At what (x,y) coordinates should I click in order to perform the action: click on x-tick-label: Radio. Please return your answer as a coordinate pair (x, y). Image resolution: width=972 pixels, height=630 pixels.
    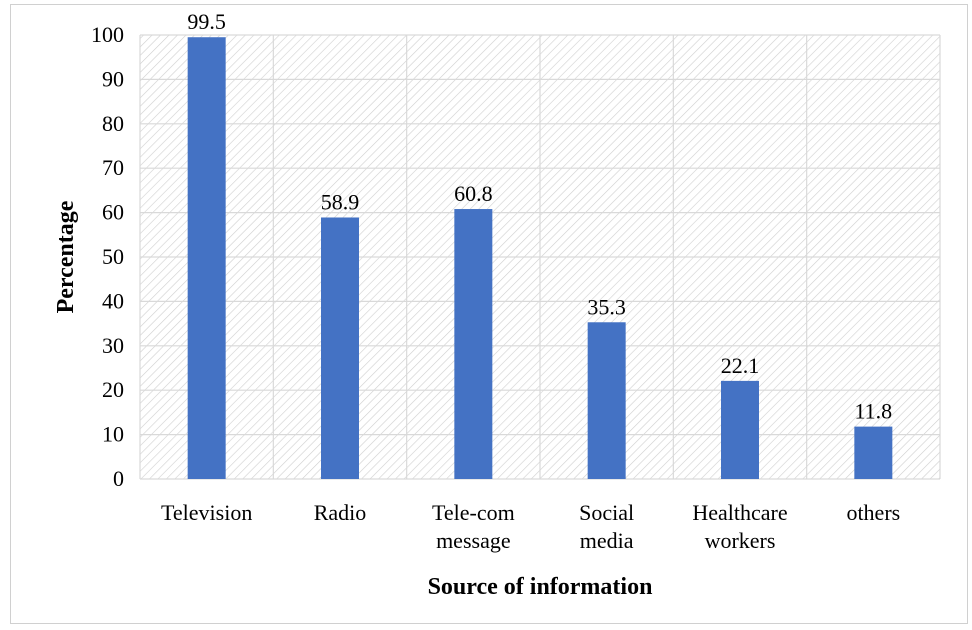
    Looking at the image, I should click on (340, 512).